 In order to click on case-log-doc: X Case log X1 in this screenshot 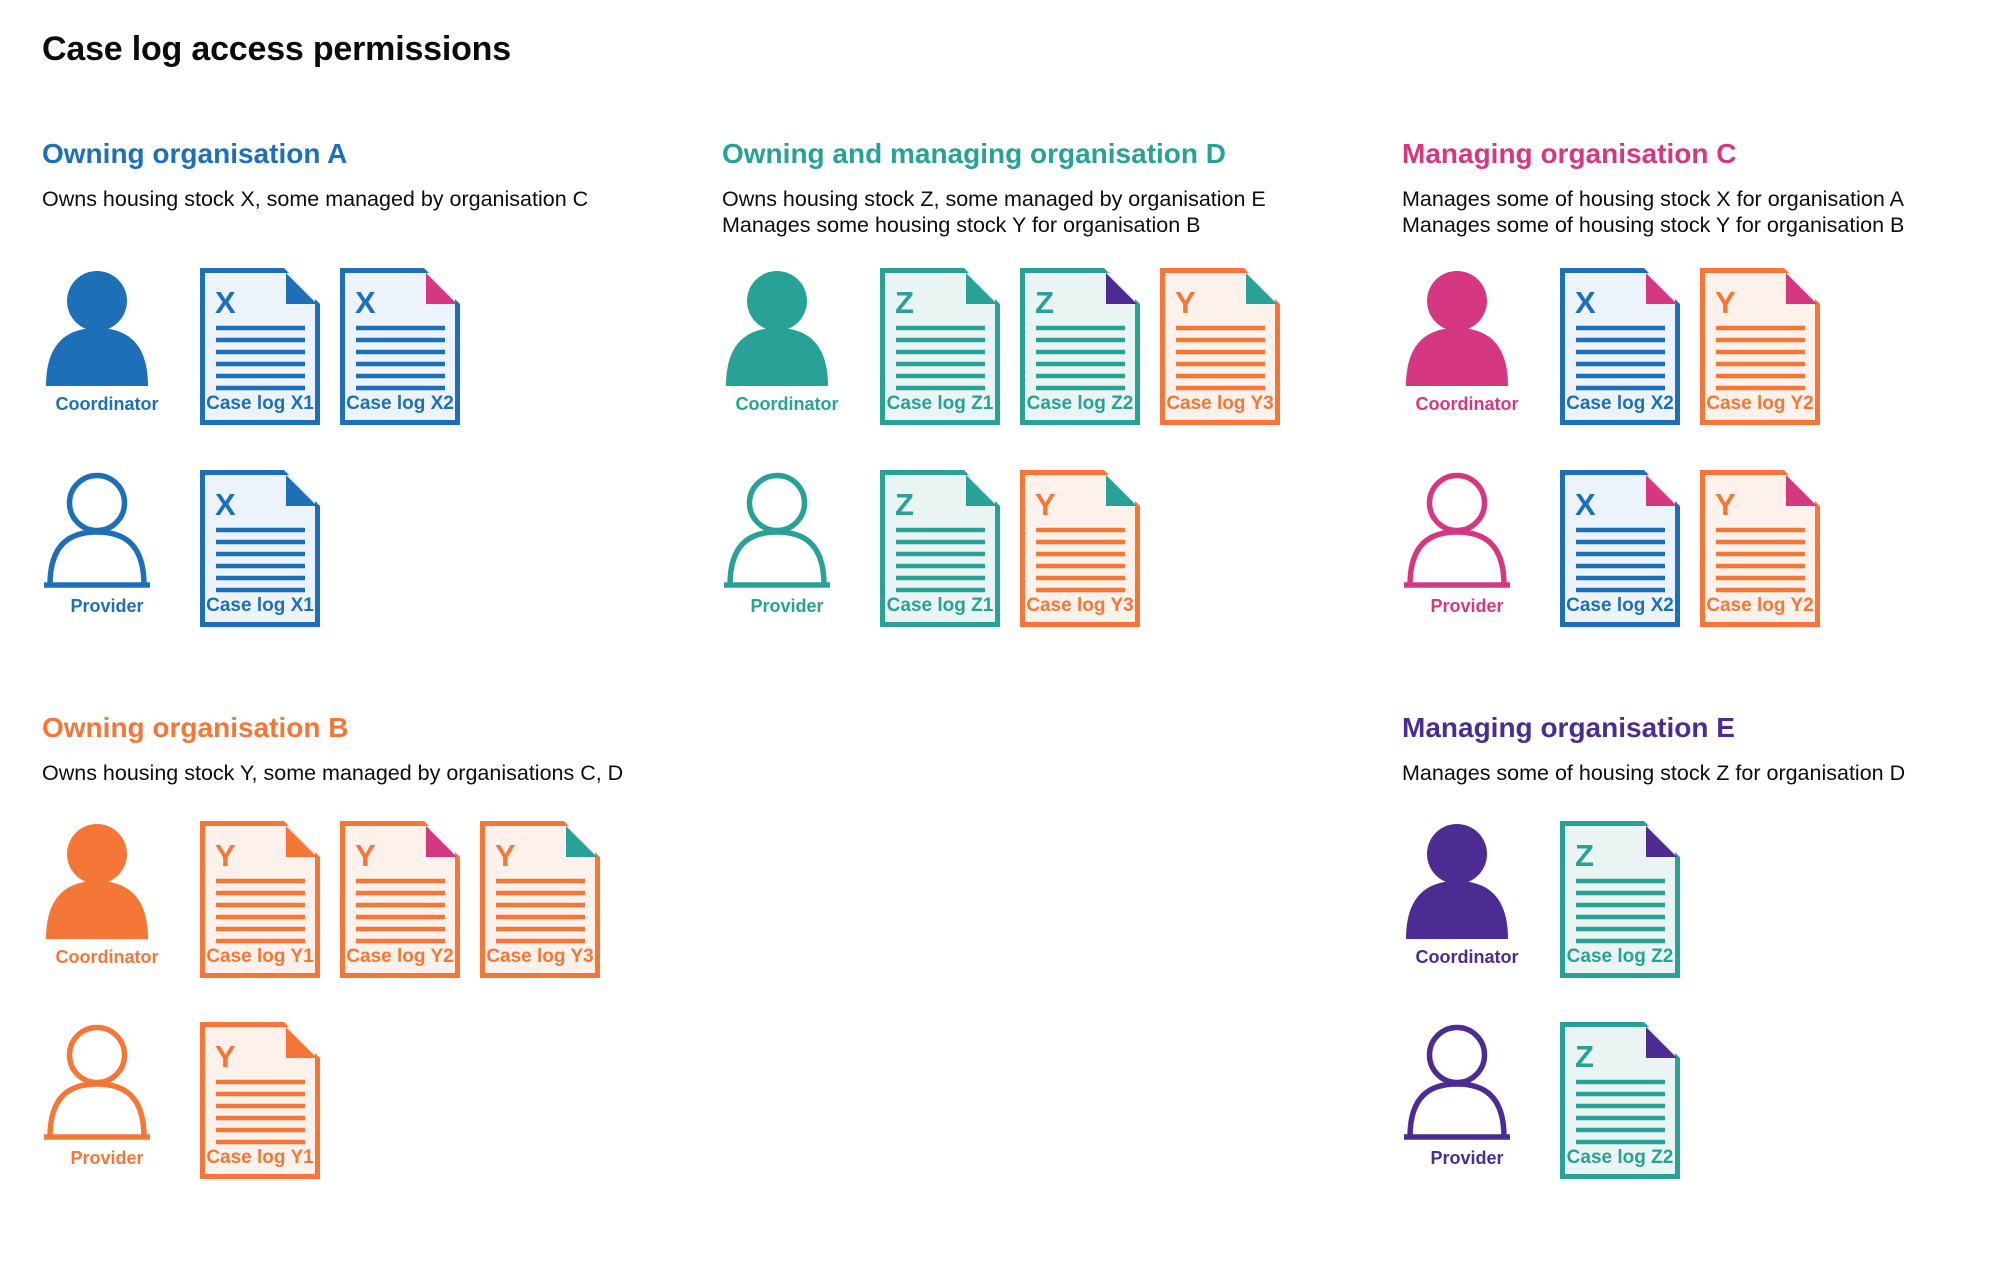, I will do `click(260, 346)`.